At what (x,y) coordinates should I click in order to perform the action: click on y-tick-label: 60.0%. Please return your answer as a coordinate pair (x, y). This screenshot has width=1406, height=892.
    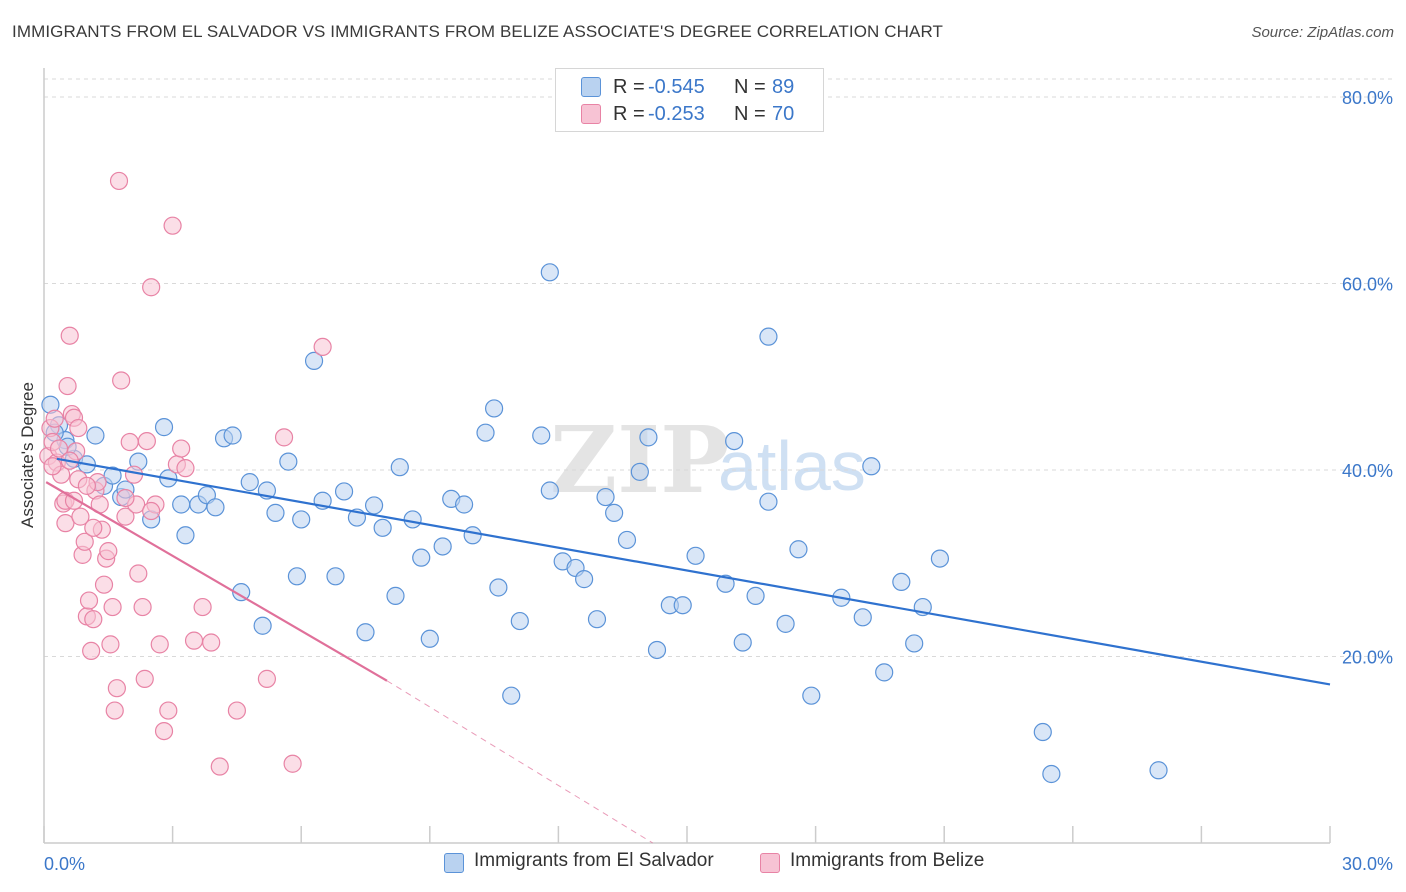
    Looking at the image, I should click on (1367, 285).